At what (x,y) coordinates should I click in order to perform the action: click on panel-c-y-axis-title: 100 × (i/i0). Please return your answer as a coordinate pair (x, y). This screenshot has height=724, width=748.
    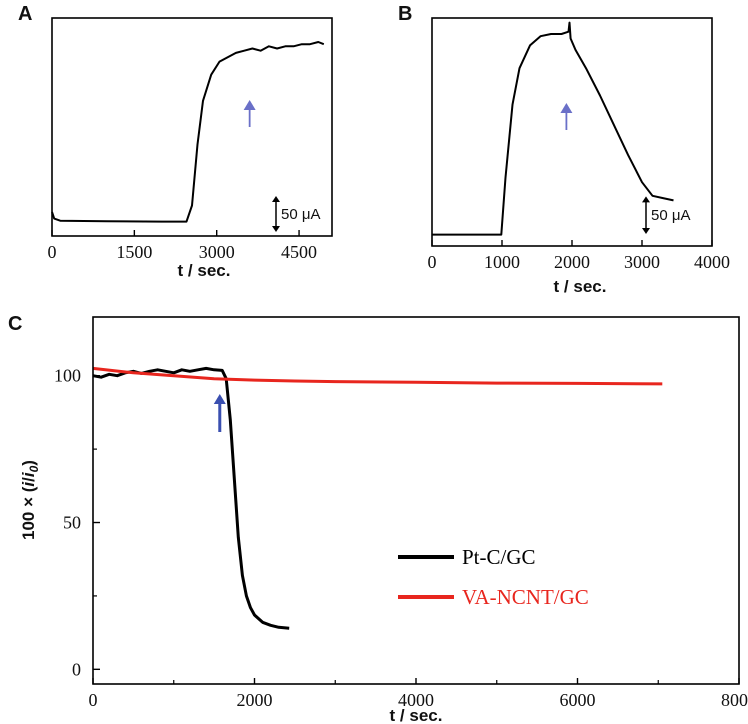
    Looking at the image, I should click on (30, 500).